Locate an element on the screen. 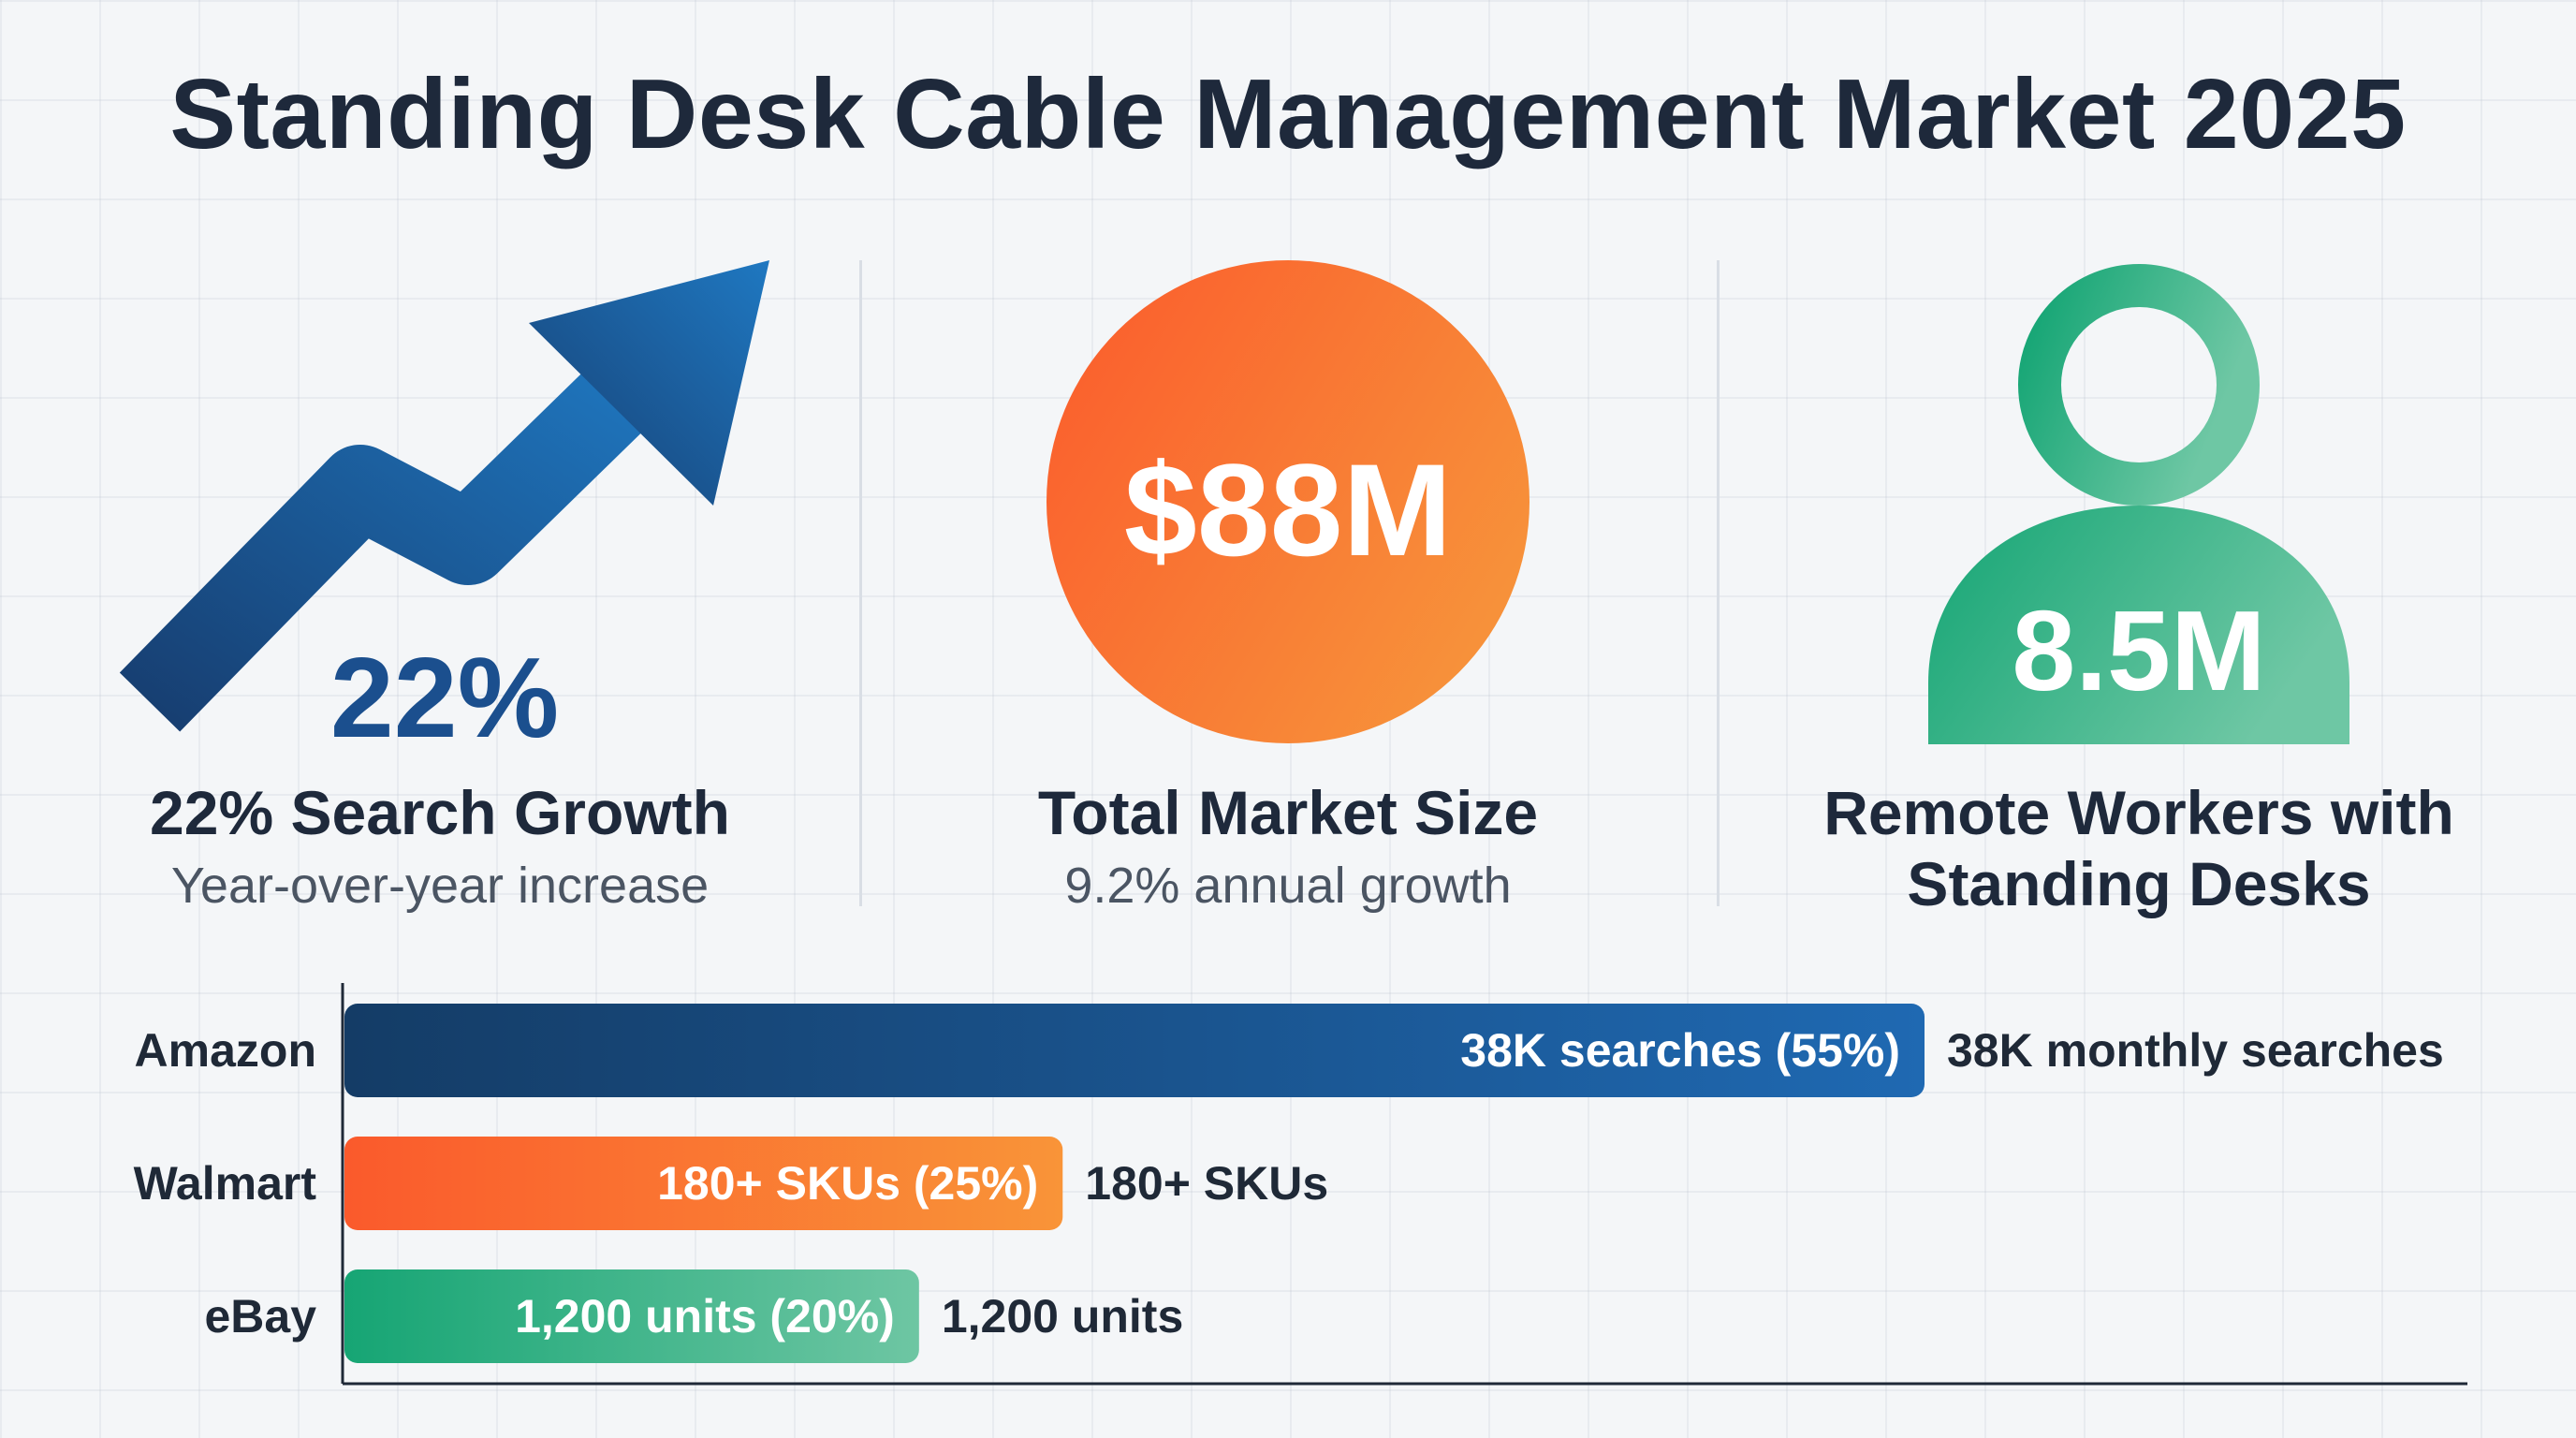 This screenshot has height=1438, width=2576. bar-walmart is located at coordinates (703, 1183).